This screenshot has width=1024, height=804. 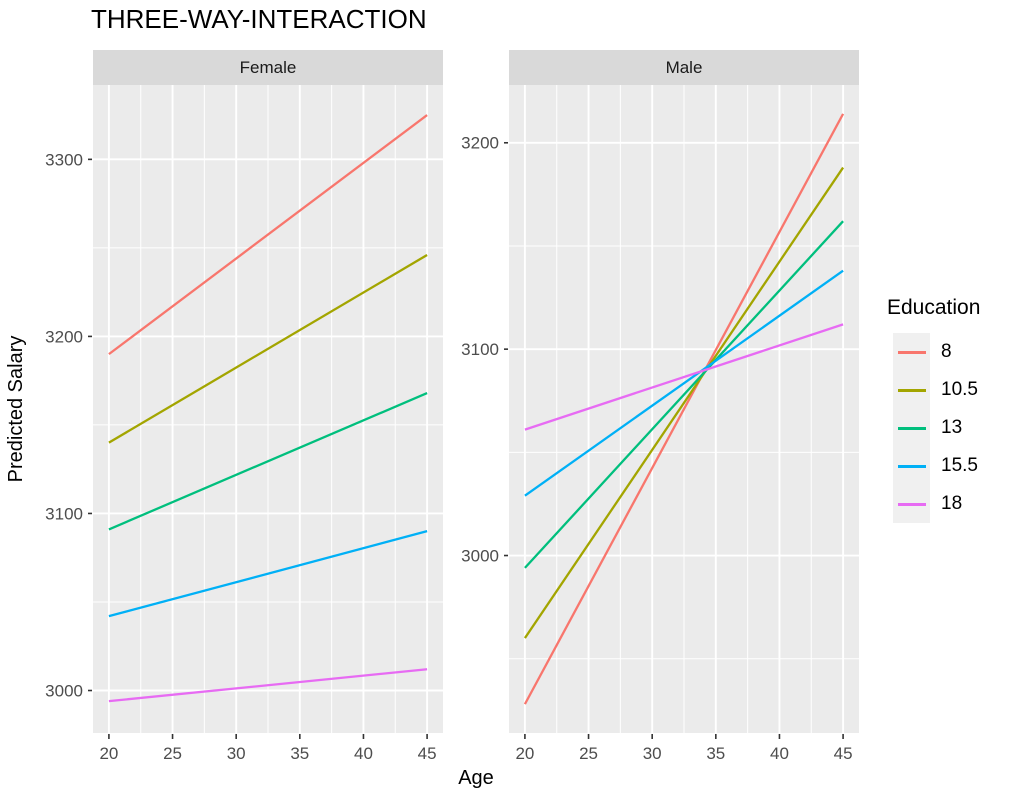 I want to click on legend-title: Education, so click(x=934, y=307).